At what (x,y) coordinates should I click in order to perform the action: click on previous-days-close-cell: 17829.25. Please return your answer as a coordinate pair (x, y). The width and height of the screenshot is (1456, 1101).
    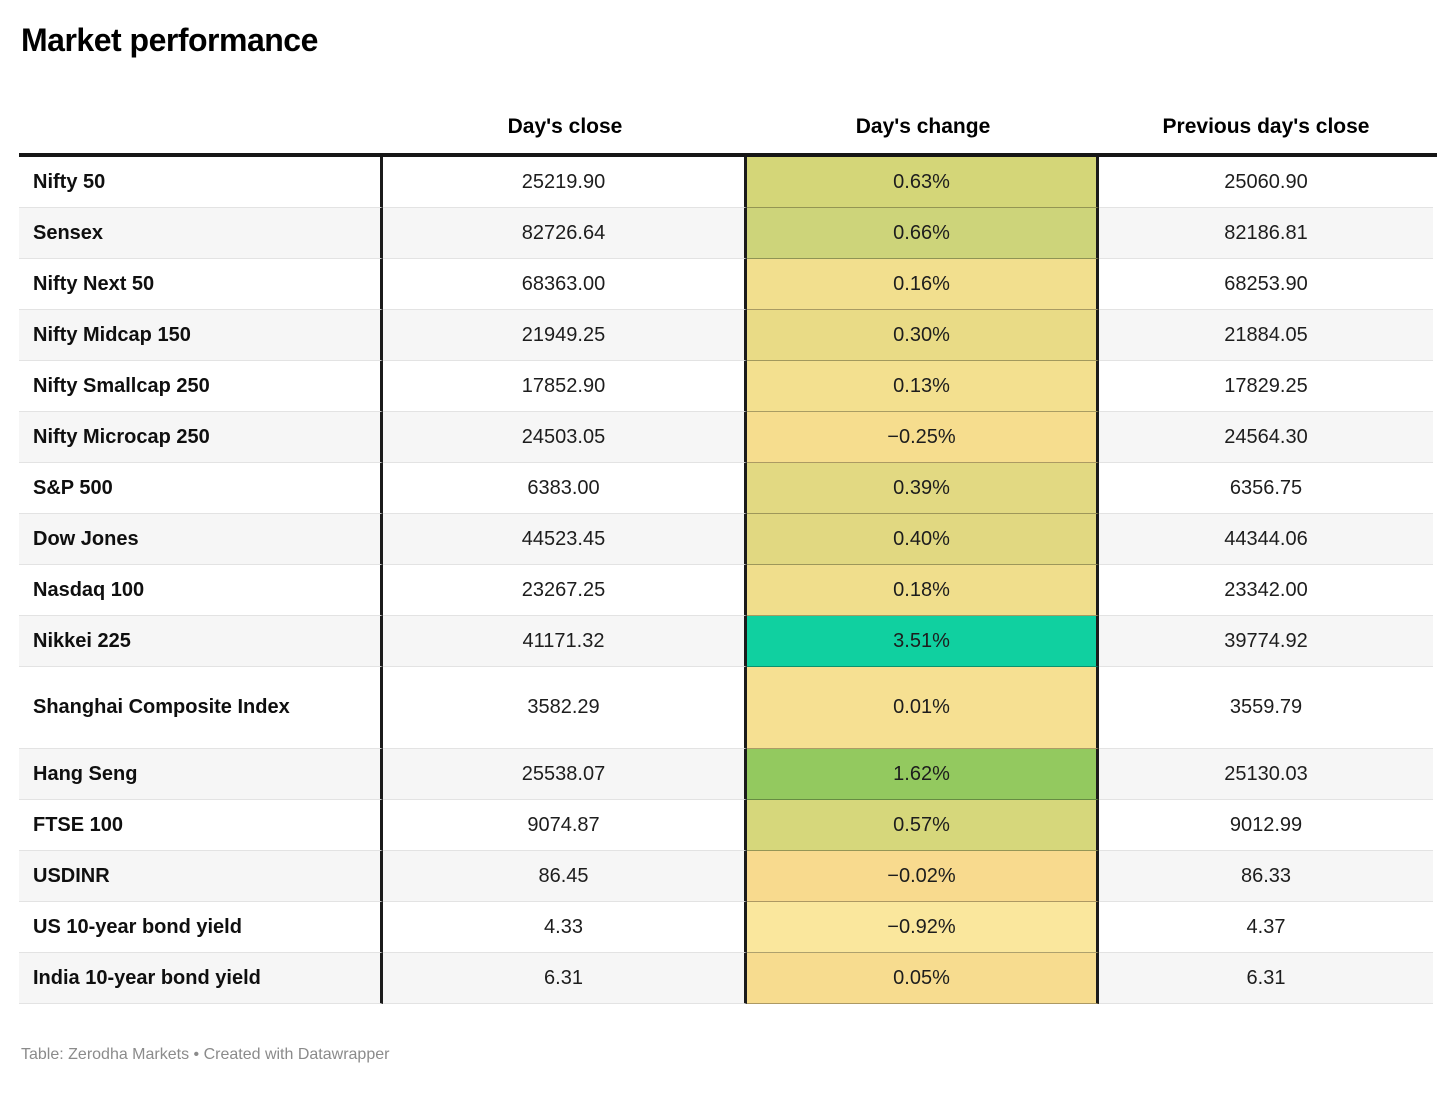
    Looking at the image, I should click on (1266, 386).